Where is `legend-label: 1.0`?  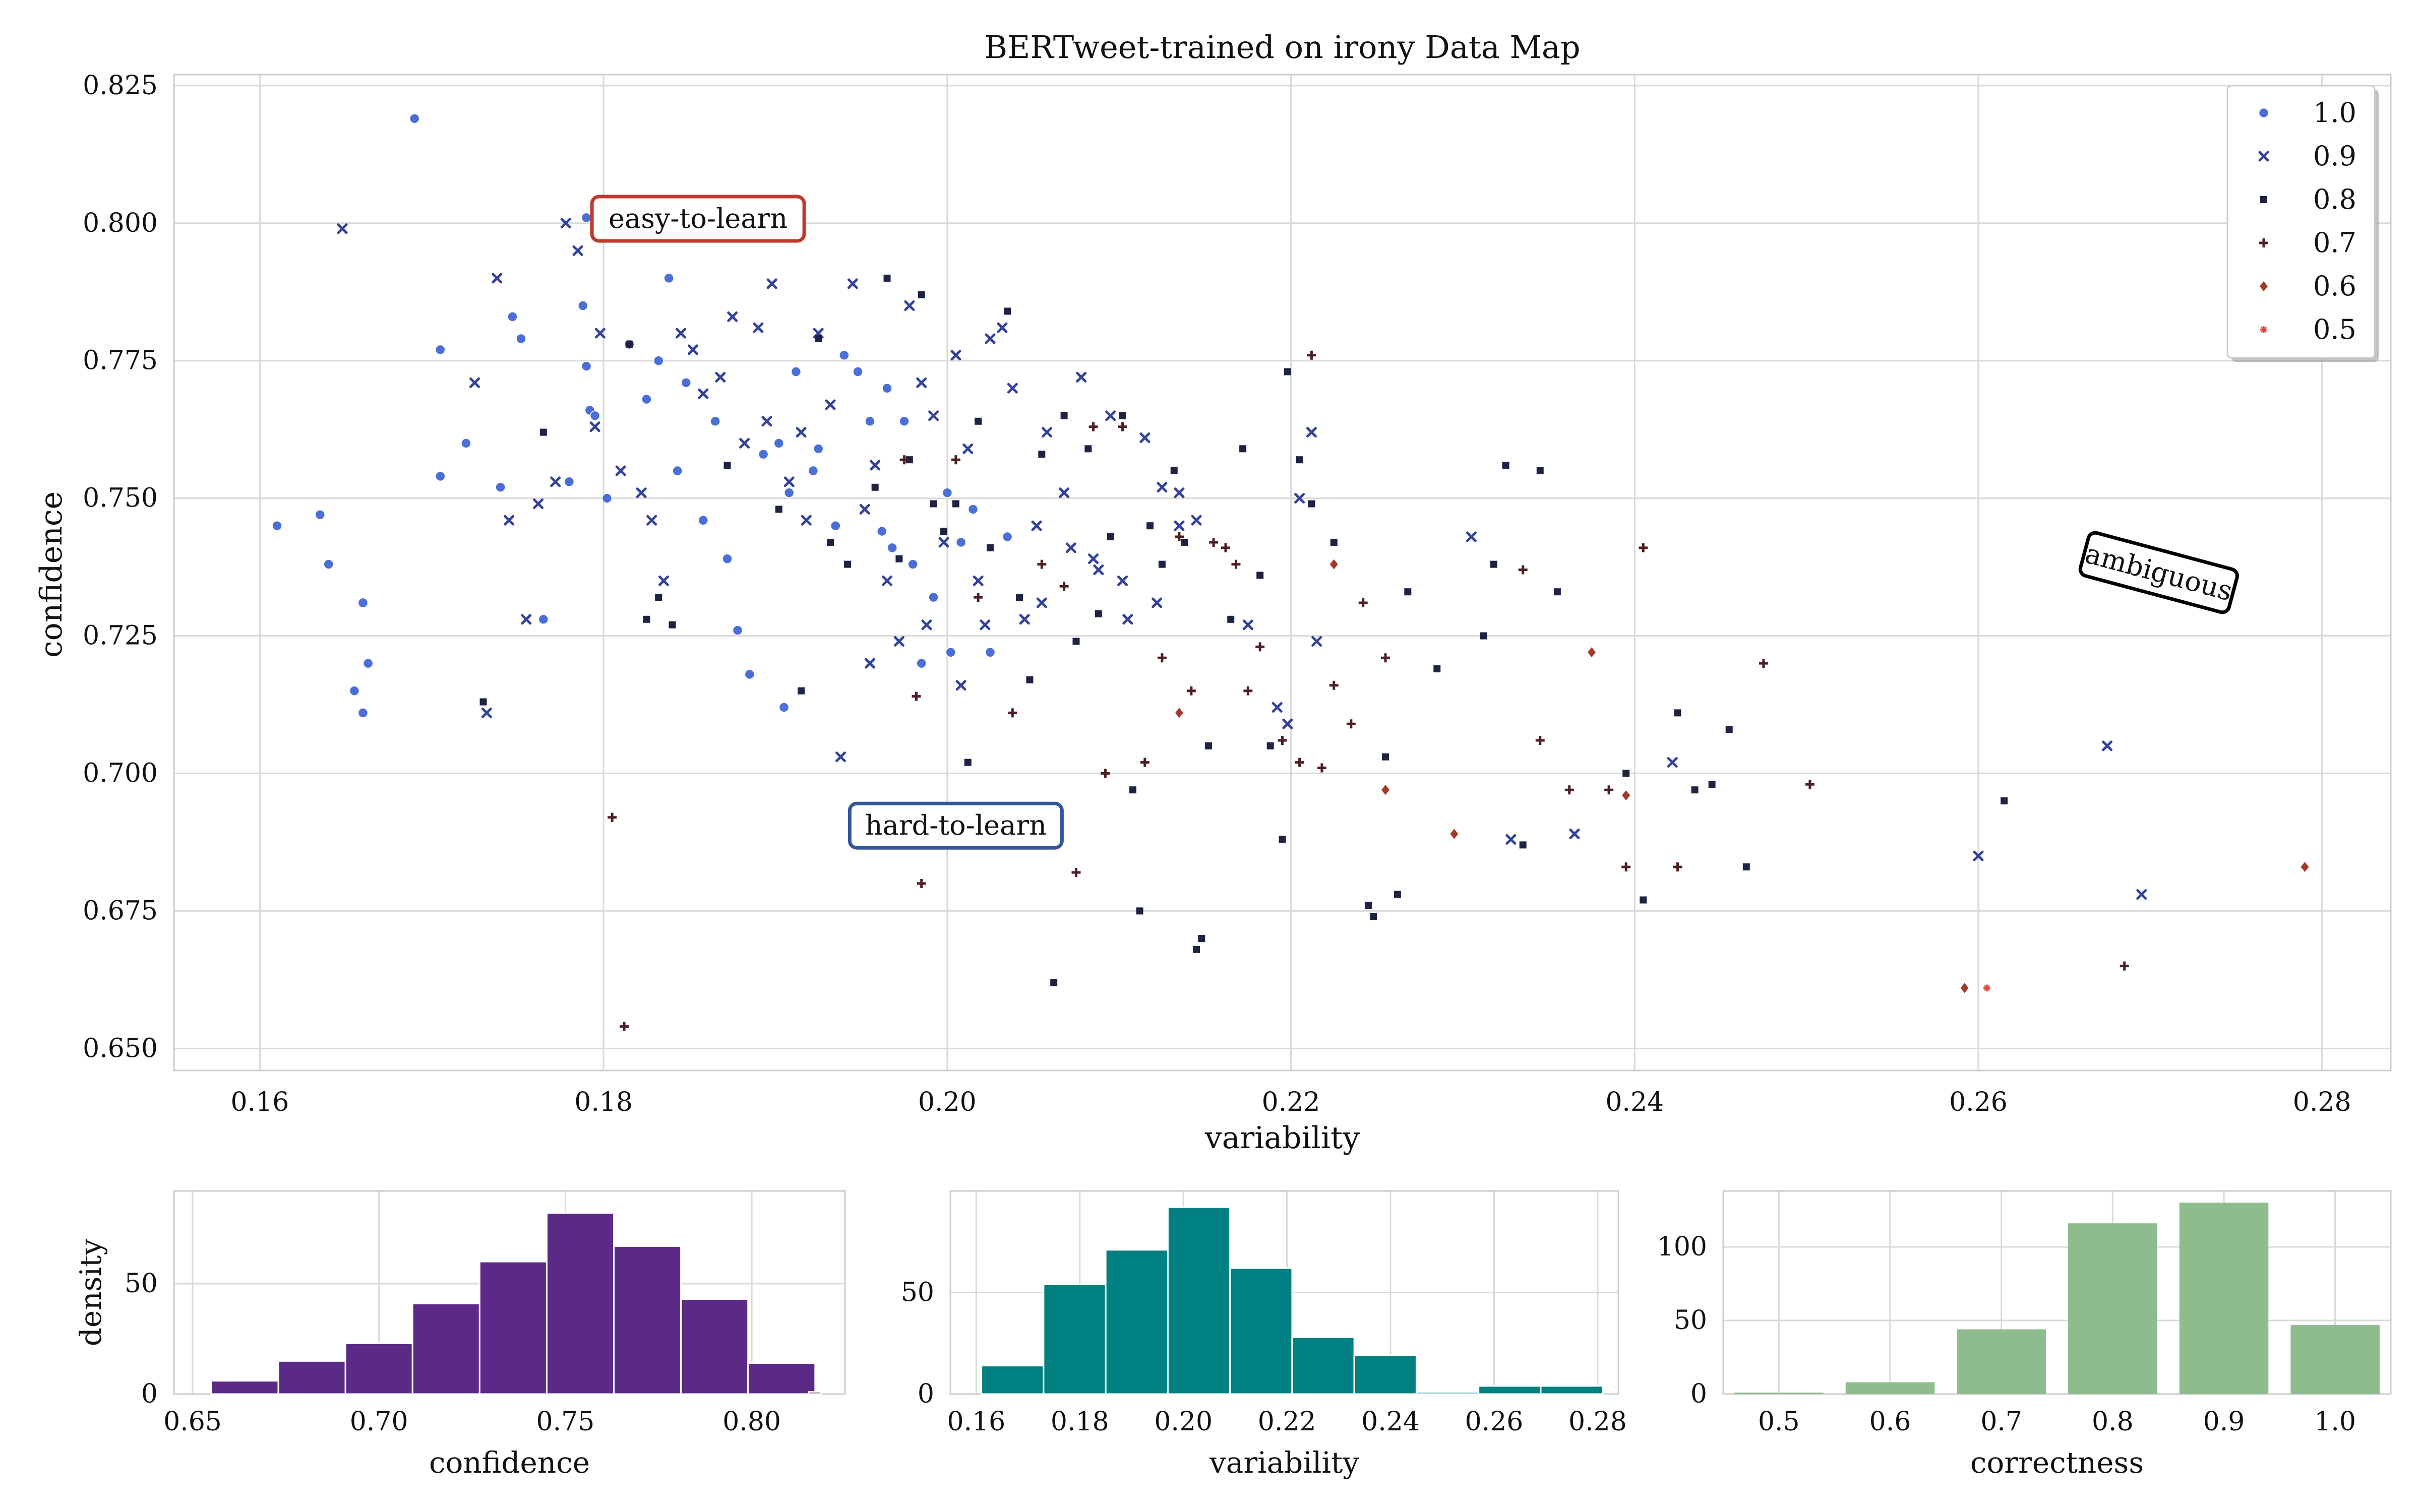
legend-label: 1.0 is located at coordinates (2334, 113).